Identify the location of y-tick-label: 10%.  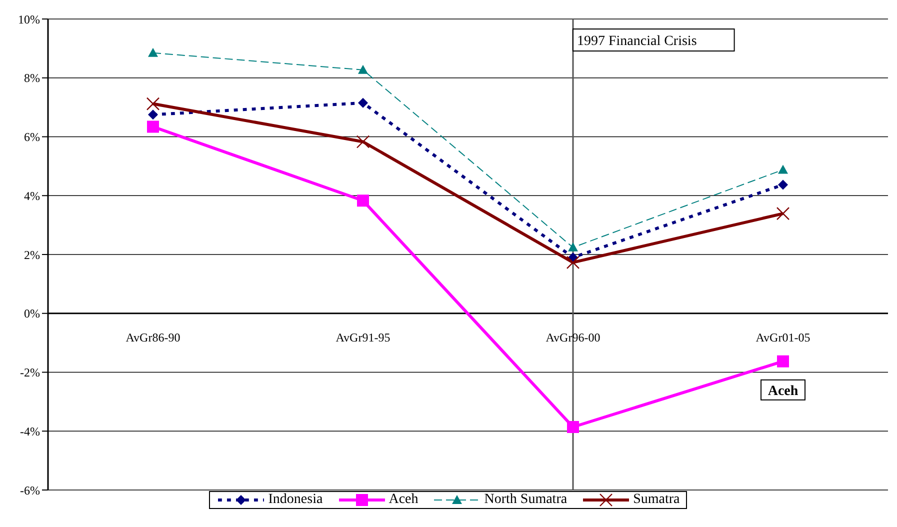
(29, 19).